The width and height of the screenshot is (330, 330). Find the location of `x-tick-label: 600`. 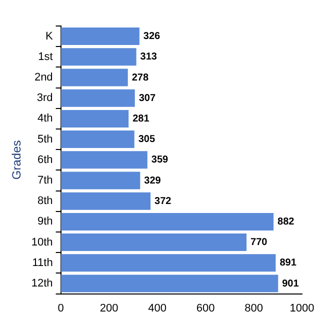

x-tick-label: 600 is located at coordinates (205, 308).